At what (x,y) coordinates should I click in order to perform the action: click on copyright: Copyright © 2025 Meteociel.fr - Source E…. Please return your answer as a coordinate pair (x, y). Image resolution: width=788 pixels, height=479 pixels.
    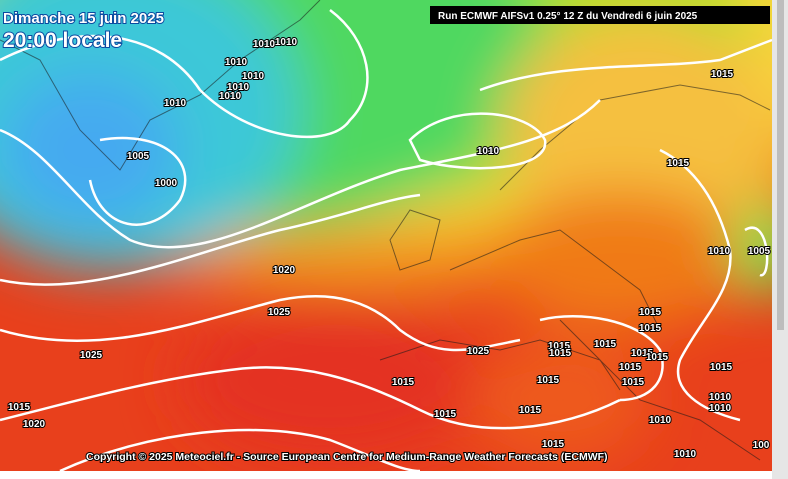
    Looking at the image, I should click on (347, 457).